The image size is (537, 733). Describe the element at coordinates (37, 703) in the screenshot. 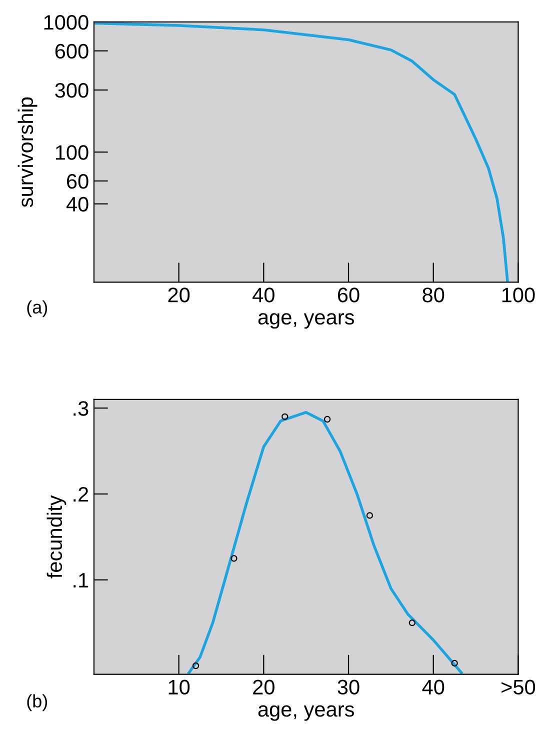

I see `text: (b)` at that location.